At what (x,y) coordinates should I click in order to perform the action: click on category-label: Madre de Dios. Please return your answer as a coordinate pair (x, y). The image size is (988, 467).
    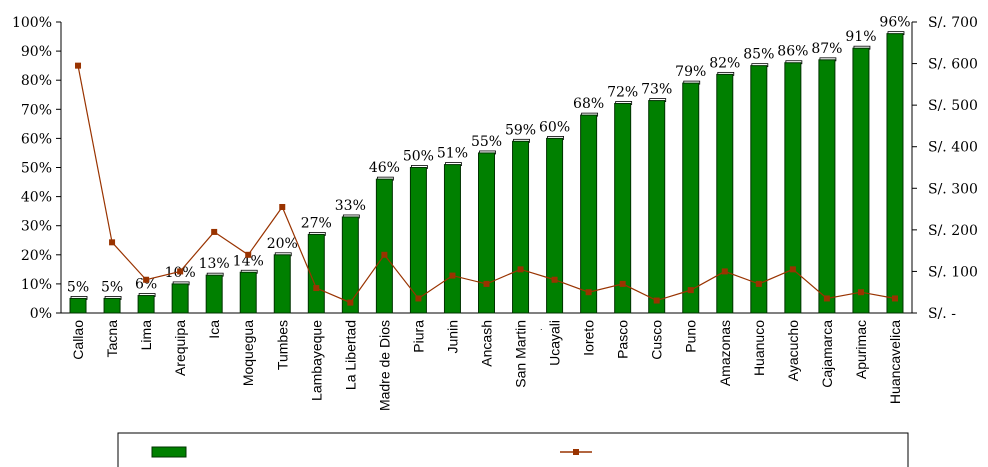
    Looking at the image, I should click on (384, 365).